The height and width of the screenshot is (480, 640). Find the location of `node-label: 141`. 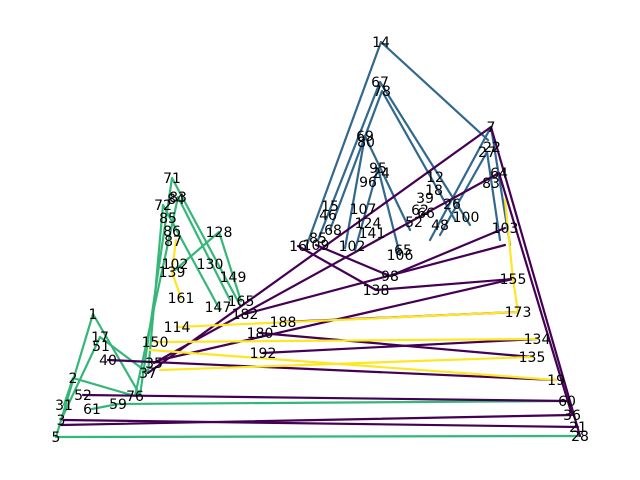

node-label: 141 is located at coordinates (372, 234).